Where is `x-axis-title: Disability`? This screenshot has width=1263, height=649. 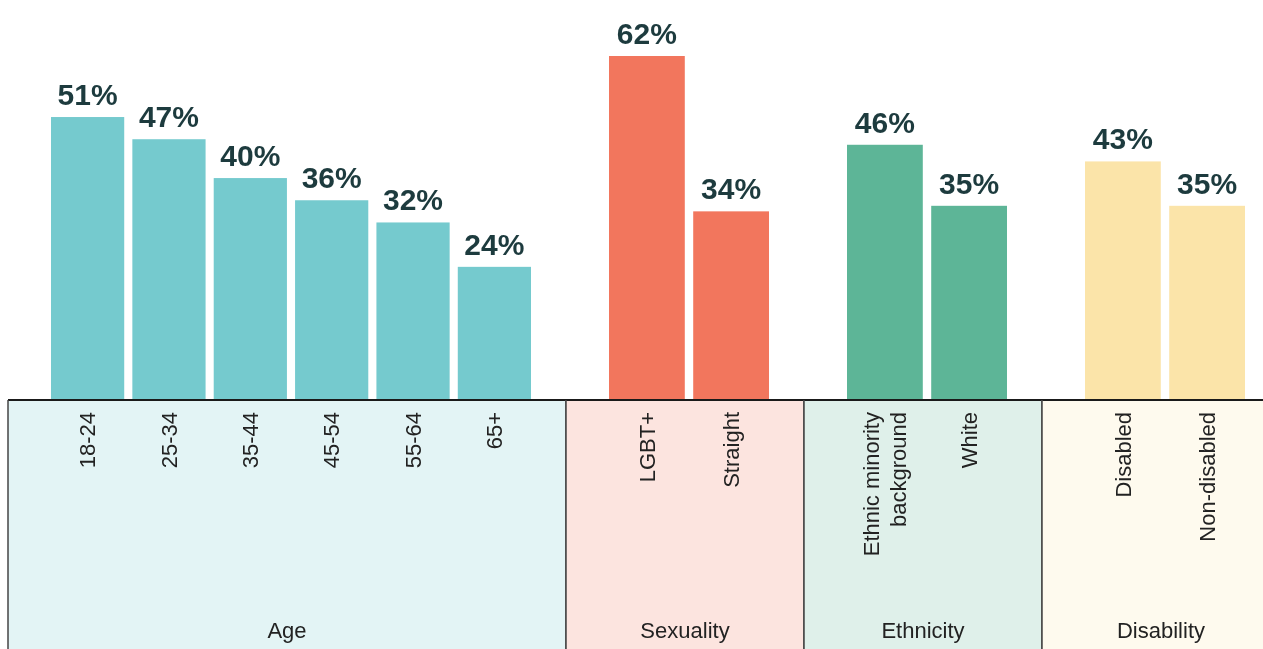 x-axis-title: Disability is located at coordinates (1161, 630).